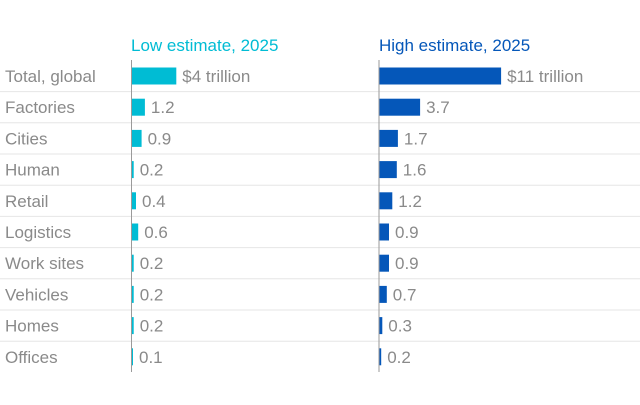 The image size is (640, 405). I want to click on bar-low-retail, so click(133, 201).